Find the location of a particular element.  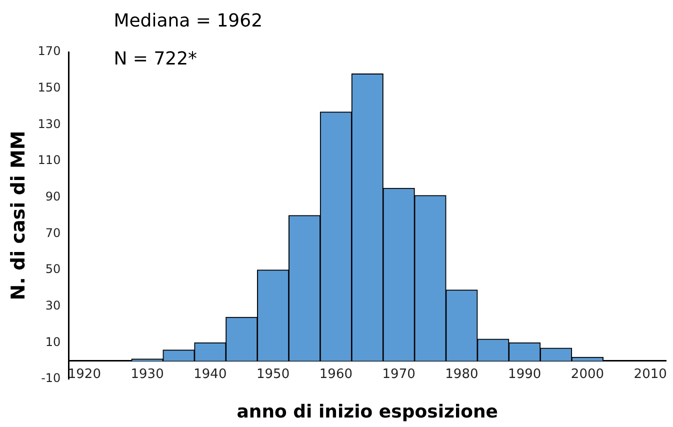

x-tick-label: 1930 is located at coordinates (147, 374).